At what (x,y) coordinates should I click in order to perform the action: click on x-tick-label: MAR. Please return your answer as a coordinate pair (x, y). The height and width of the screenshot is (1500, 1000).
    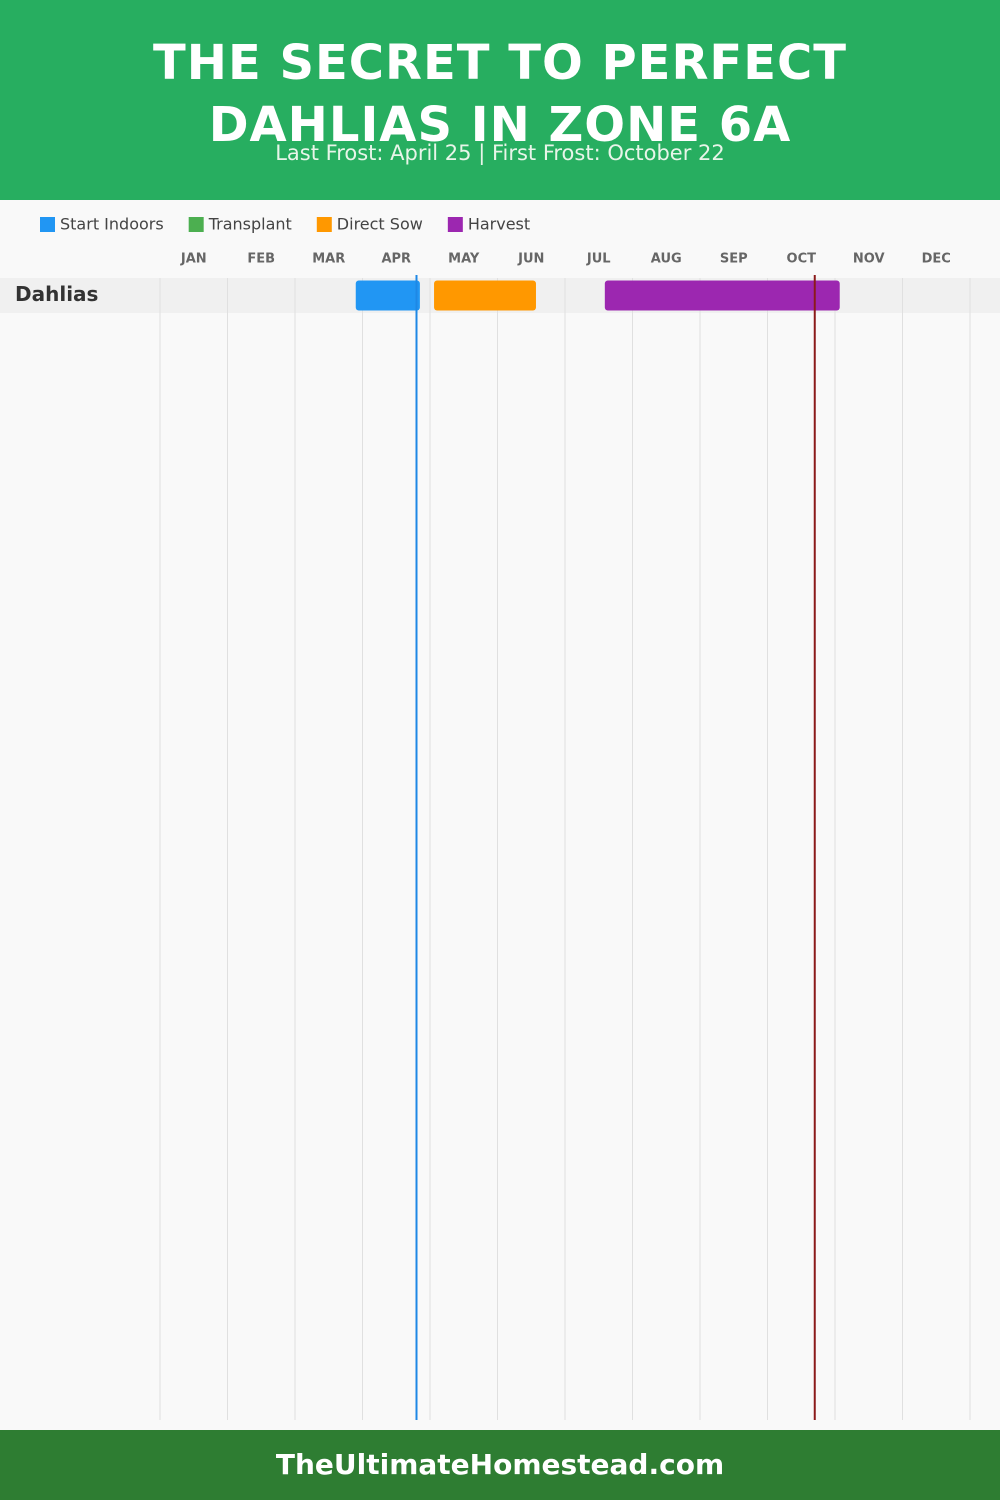
    Looking at the image, I should click on (328, 259).